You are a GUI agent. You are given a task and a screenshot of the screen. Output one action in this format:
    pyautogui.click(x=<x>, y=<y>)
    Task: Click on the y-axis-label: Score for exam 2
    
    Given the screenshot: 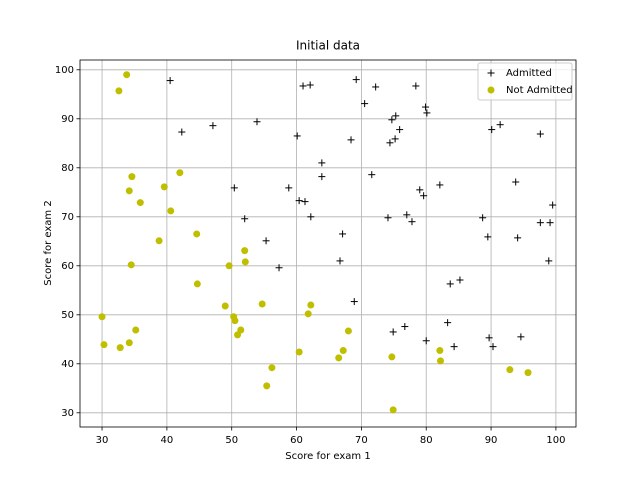 What is the action you would take?
    pyautogui.click(x=48, y=242)
    